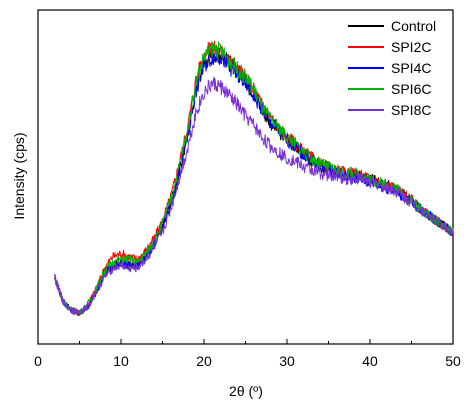 The image size is (474, 413). I want to click on x-tick-label: 20, so click(204, 361).